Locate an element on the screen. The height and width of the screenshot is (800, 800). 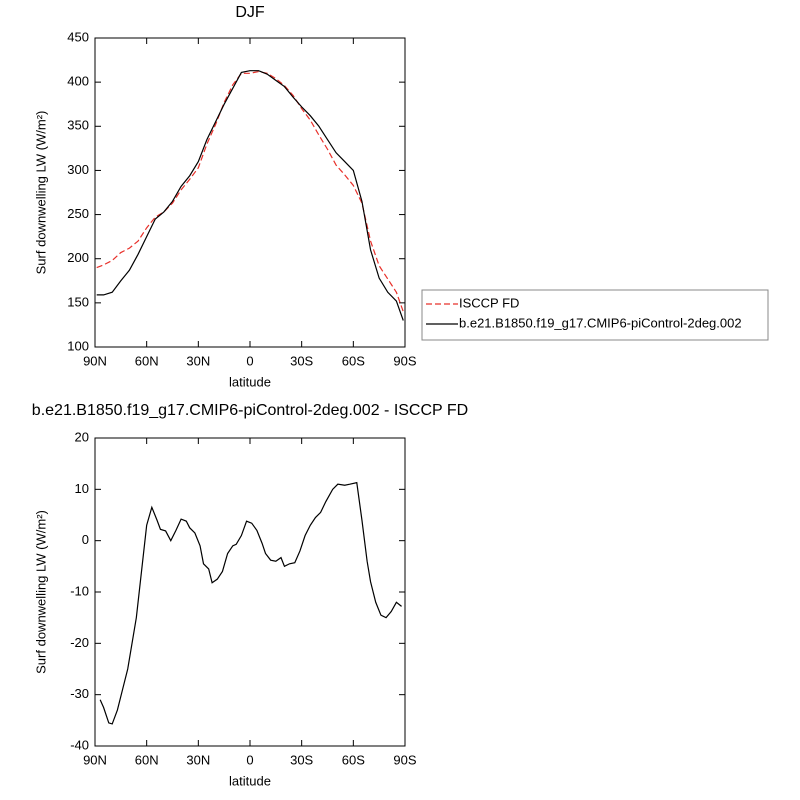
y-tick-label: 100 is located at coordinates (78, 345).